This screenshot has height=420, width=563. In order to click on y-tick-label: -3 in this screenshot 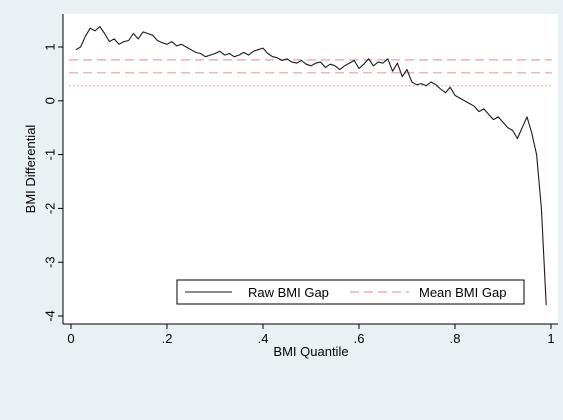, I will do `click(49, 262)`.